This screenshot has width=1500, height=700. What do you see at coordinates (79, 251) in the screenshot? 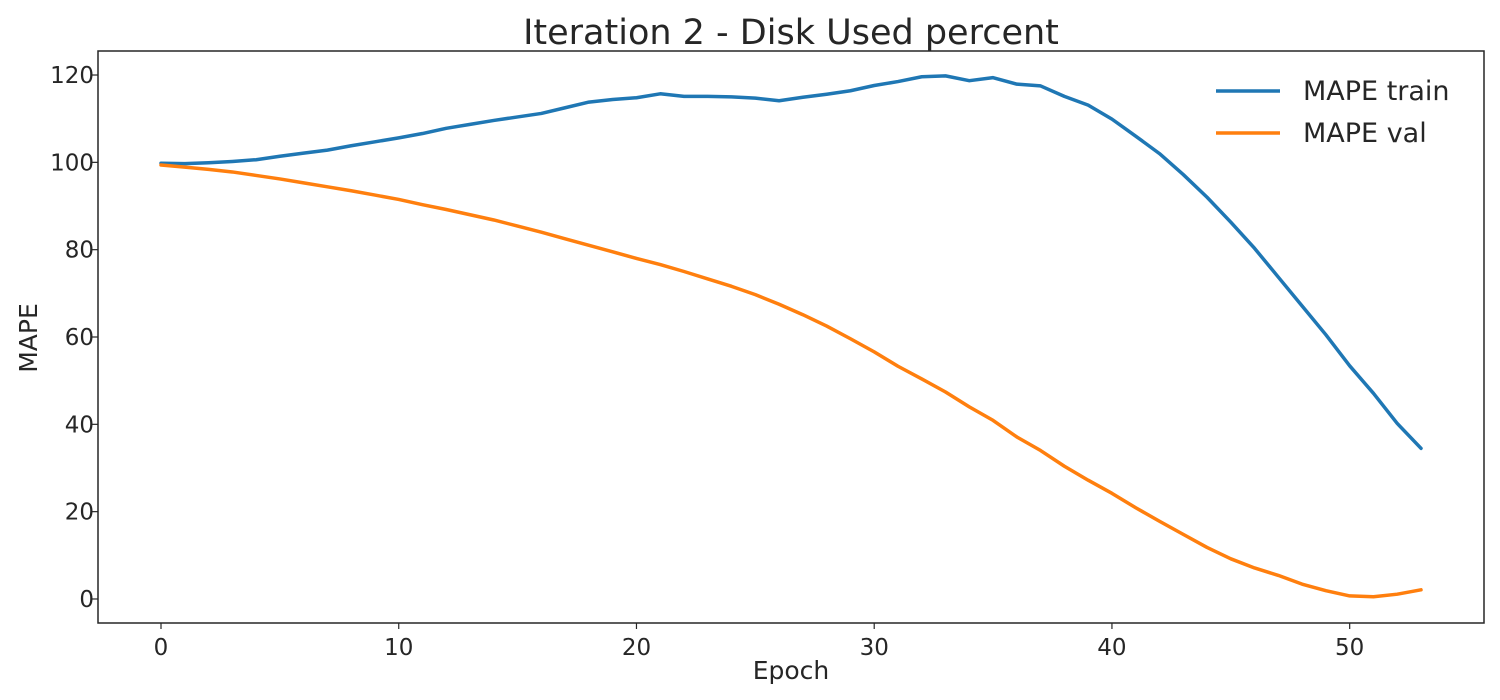
I see `y-tick-label: 80` at bounding box center [79, 251].